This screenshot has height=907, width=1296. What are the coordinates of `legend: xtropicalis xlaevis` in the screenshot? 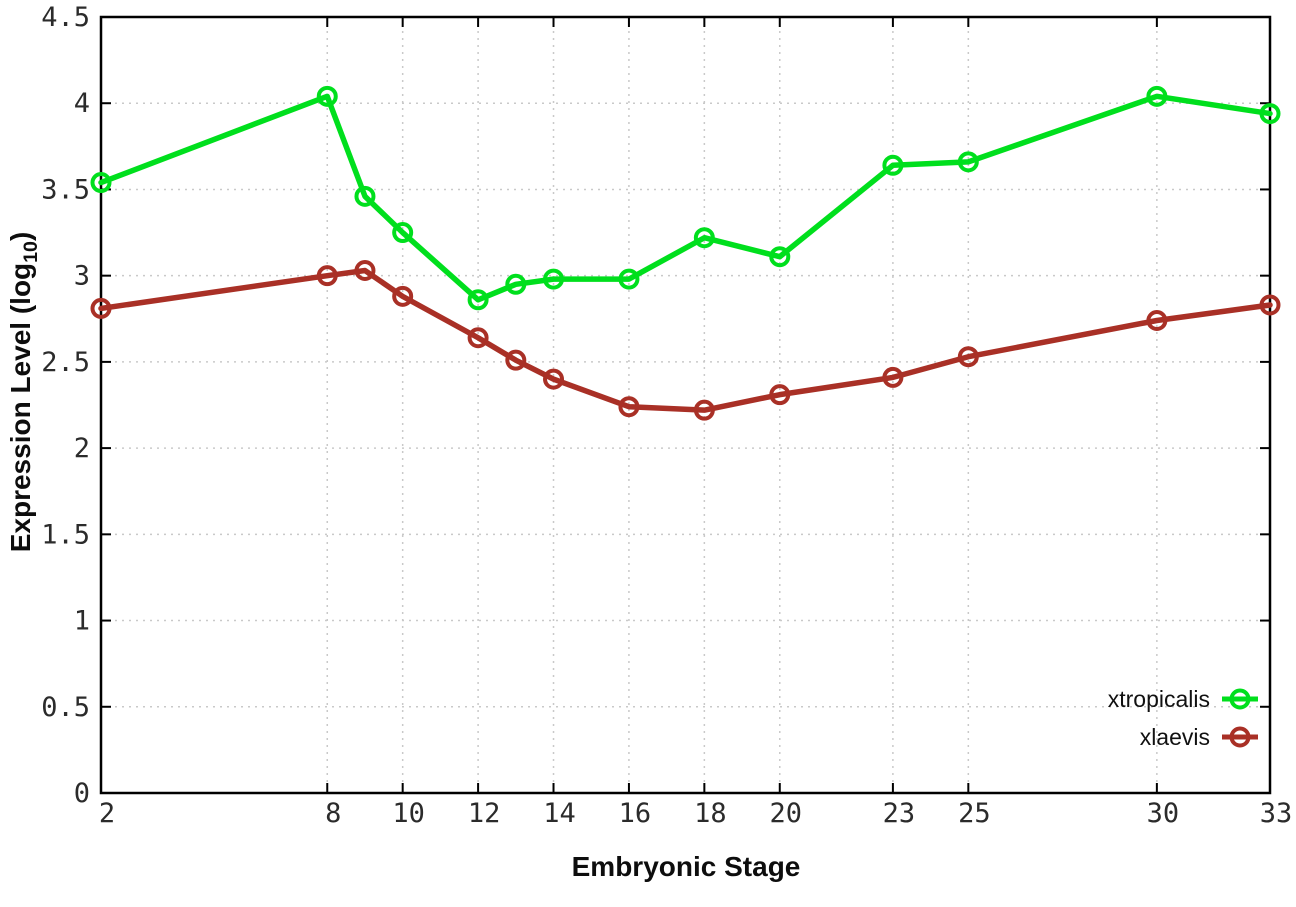 It's located at (1184, 718).